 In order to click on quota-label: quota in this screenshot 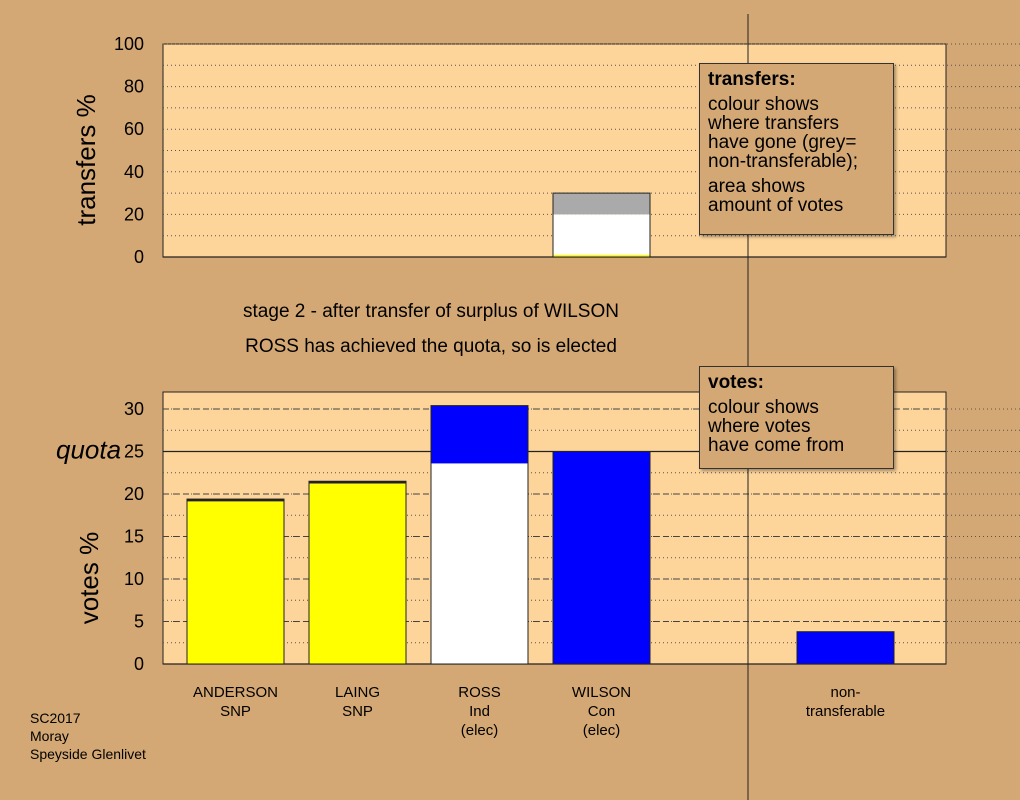, I will do `click(88, 450)`.